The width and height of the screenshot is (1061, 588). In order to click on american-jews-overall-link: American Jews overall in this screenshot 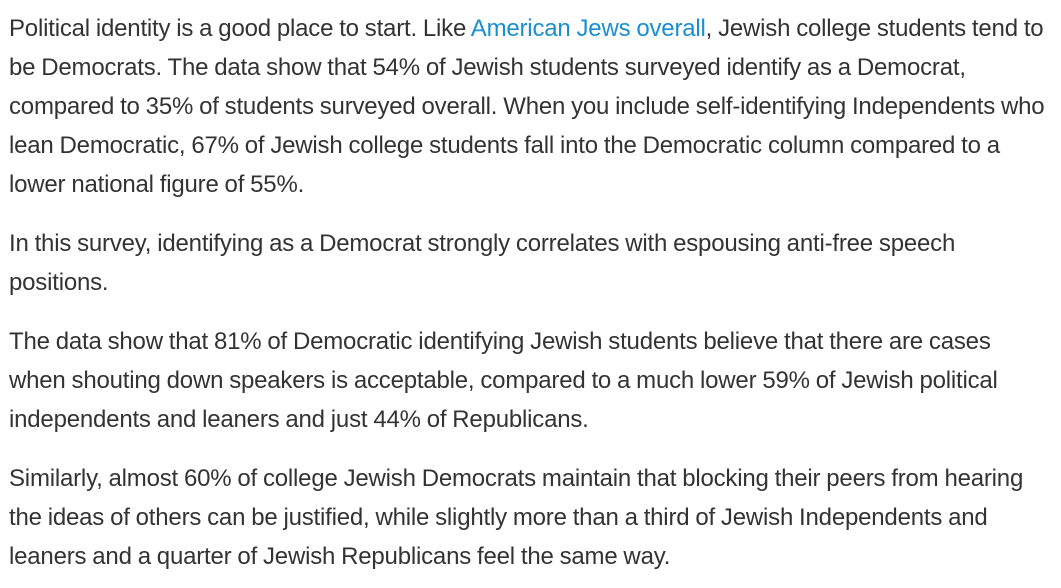, I will do `click(588, 28)`.